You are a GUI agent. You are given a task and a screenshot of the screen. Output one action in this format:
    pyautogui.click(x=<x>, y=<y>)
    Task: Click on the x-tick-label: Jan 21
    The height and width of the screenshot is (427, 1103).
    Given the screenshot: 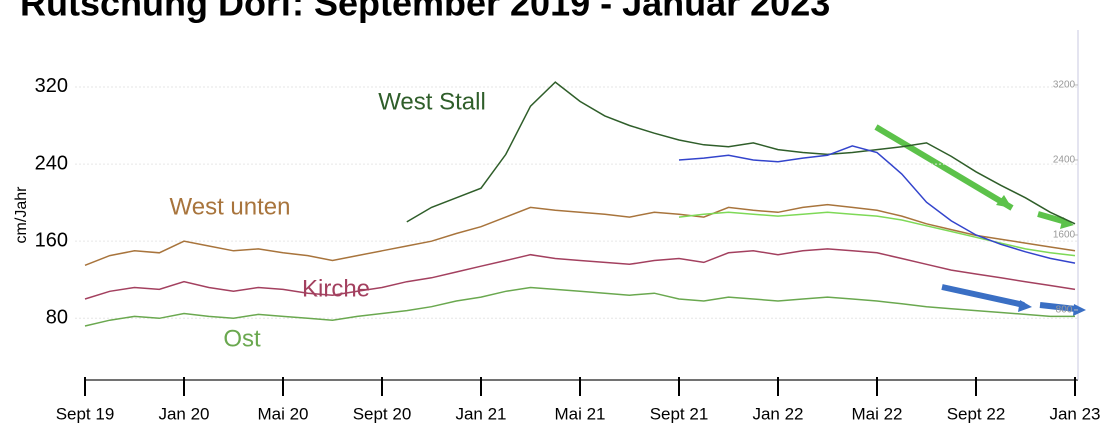 What is the action you would take?
    pyautogui.click(x=480, y=413)
    